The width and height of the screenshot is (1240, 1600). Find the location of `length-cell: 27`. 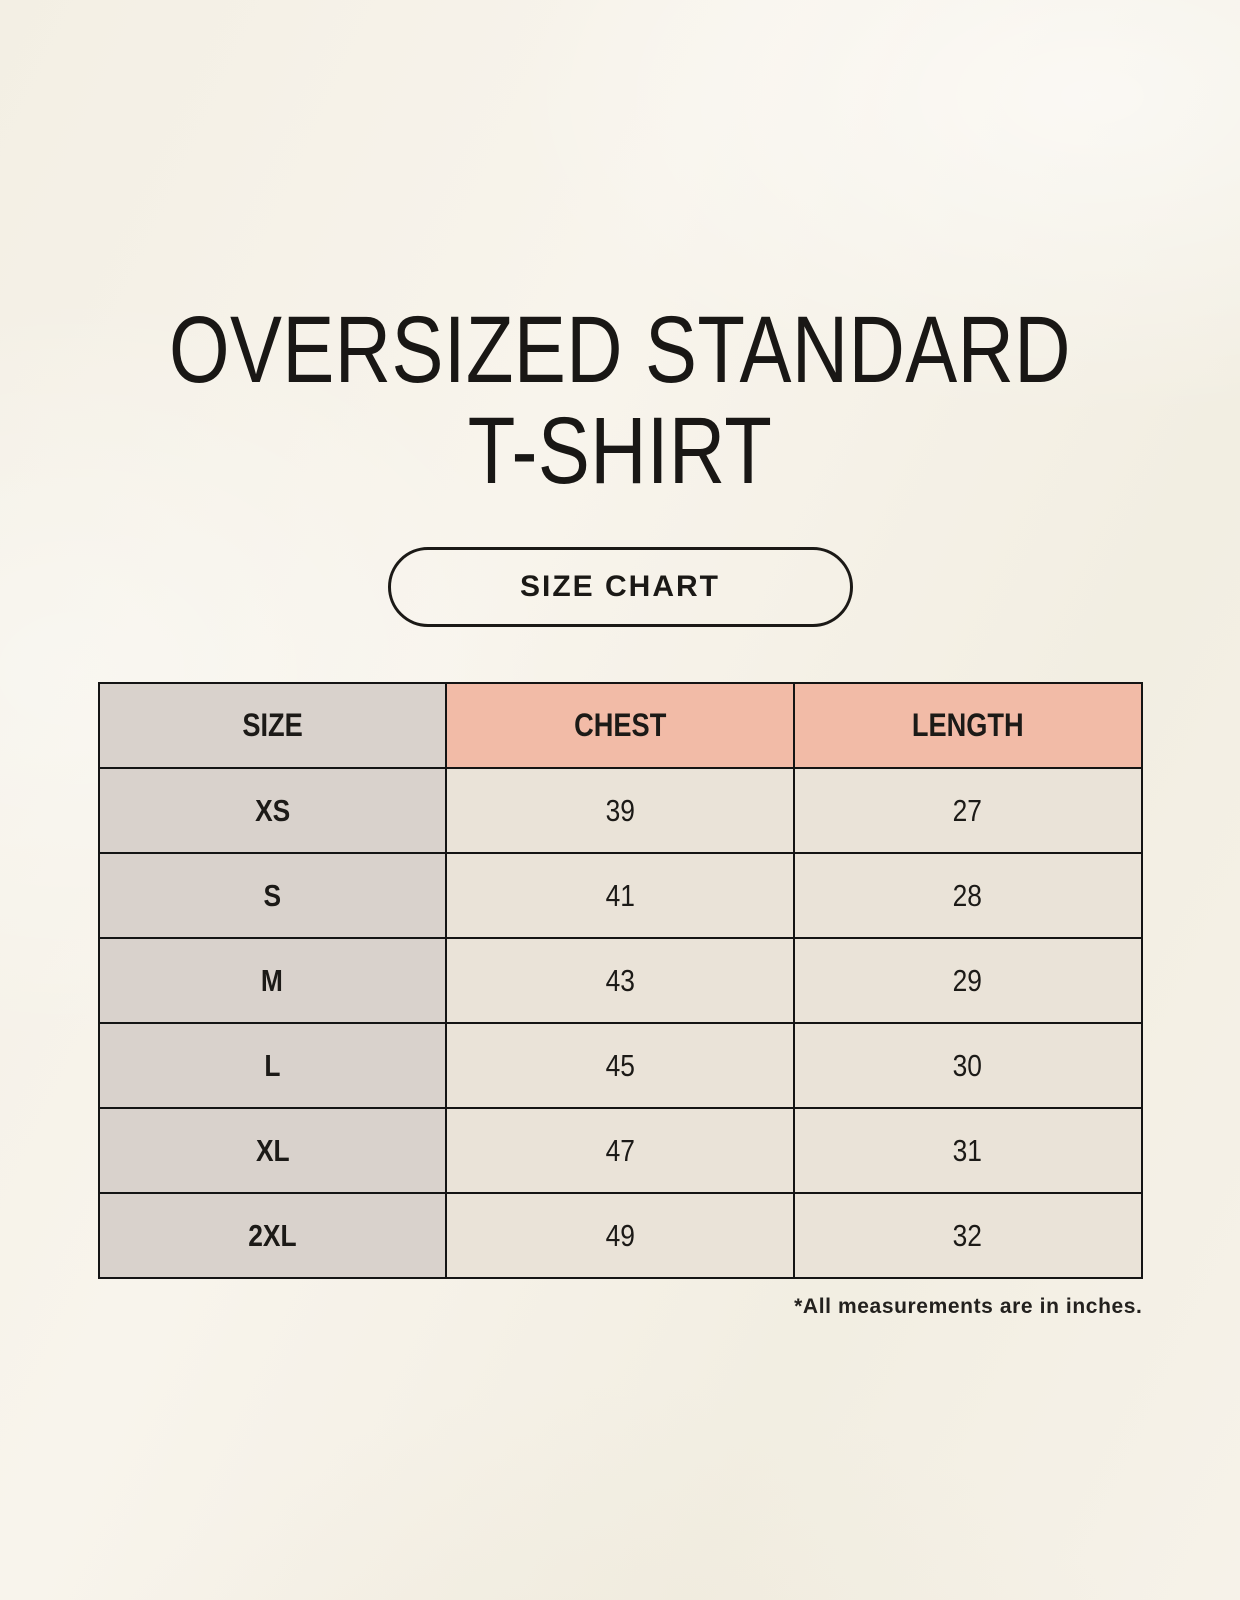

length-cell: 27 is located at coordinates (967, 811).